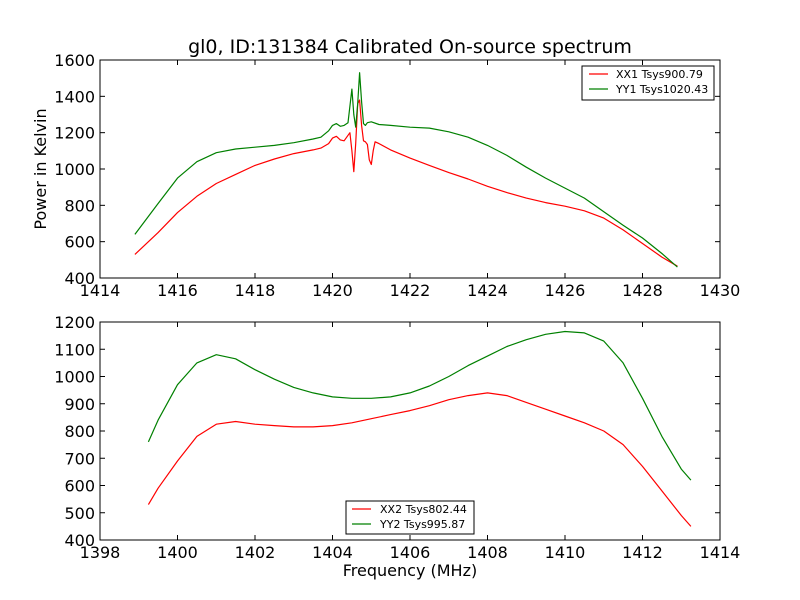 The image size is (800, 600). What do you see at coordinates (79, 486) in the screenshot?
I see `bottom-y-tick-label: 600` at bounding box center [79, 486].